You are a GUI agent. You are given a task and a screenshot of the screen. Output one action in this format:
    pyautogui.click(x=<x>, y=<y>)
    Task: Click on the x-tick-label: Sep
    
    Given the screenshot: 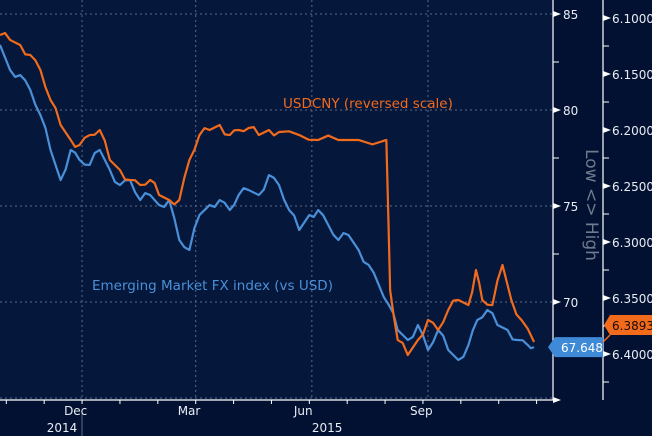 What is the action you would take?
    pyautogui.click(x=421, y=411)
    